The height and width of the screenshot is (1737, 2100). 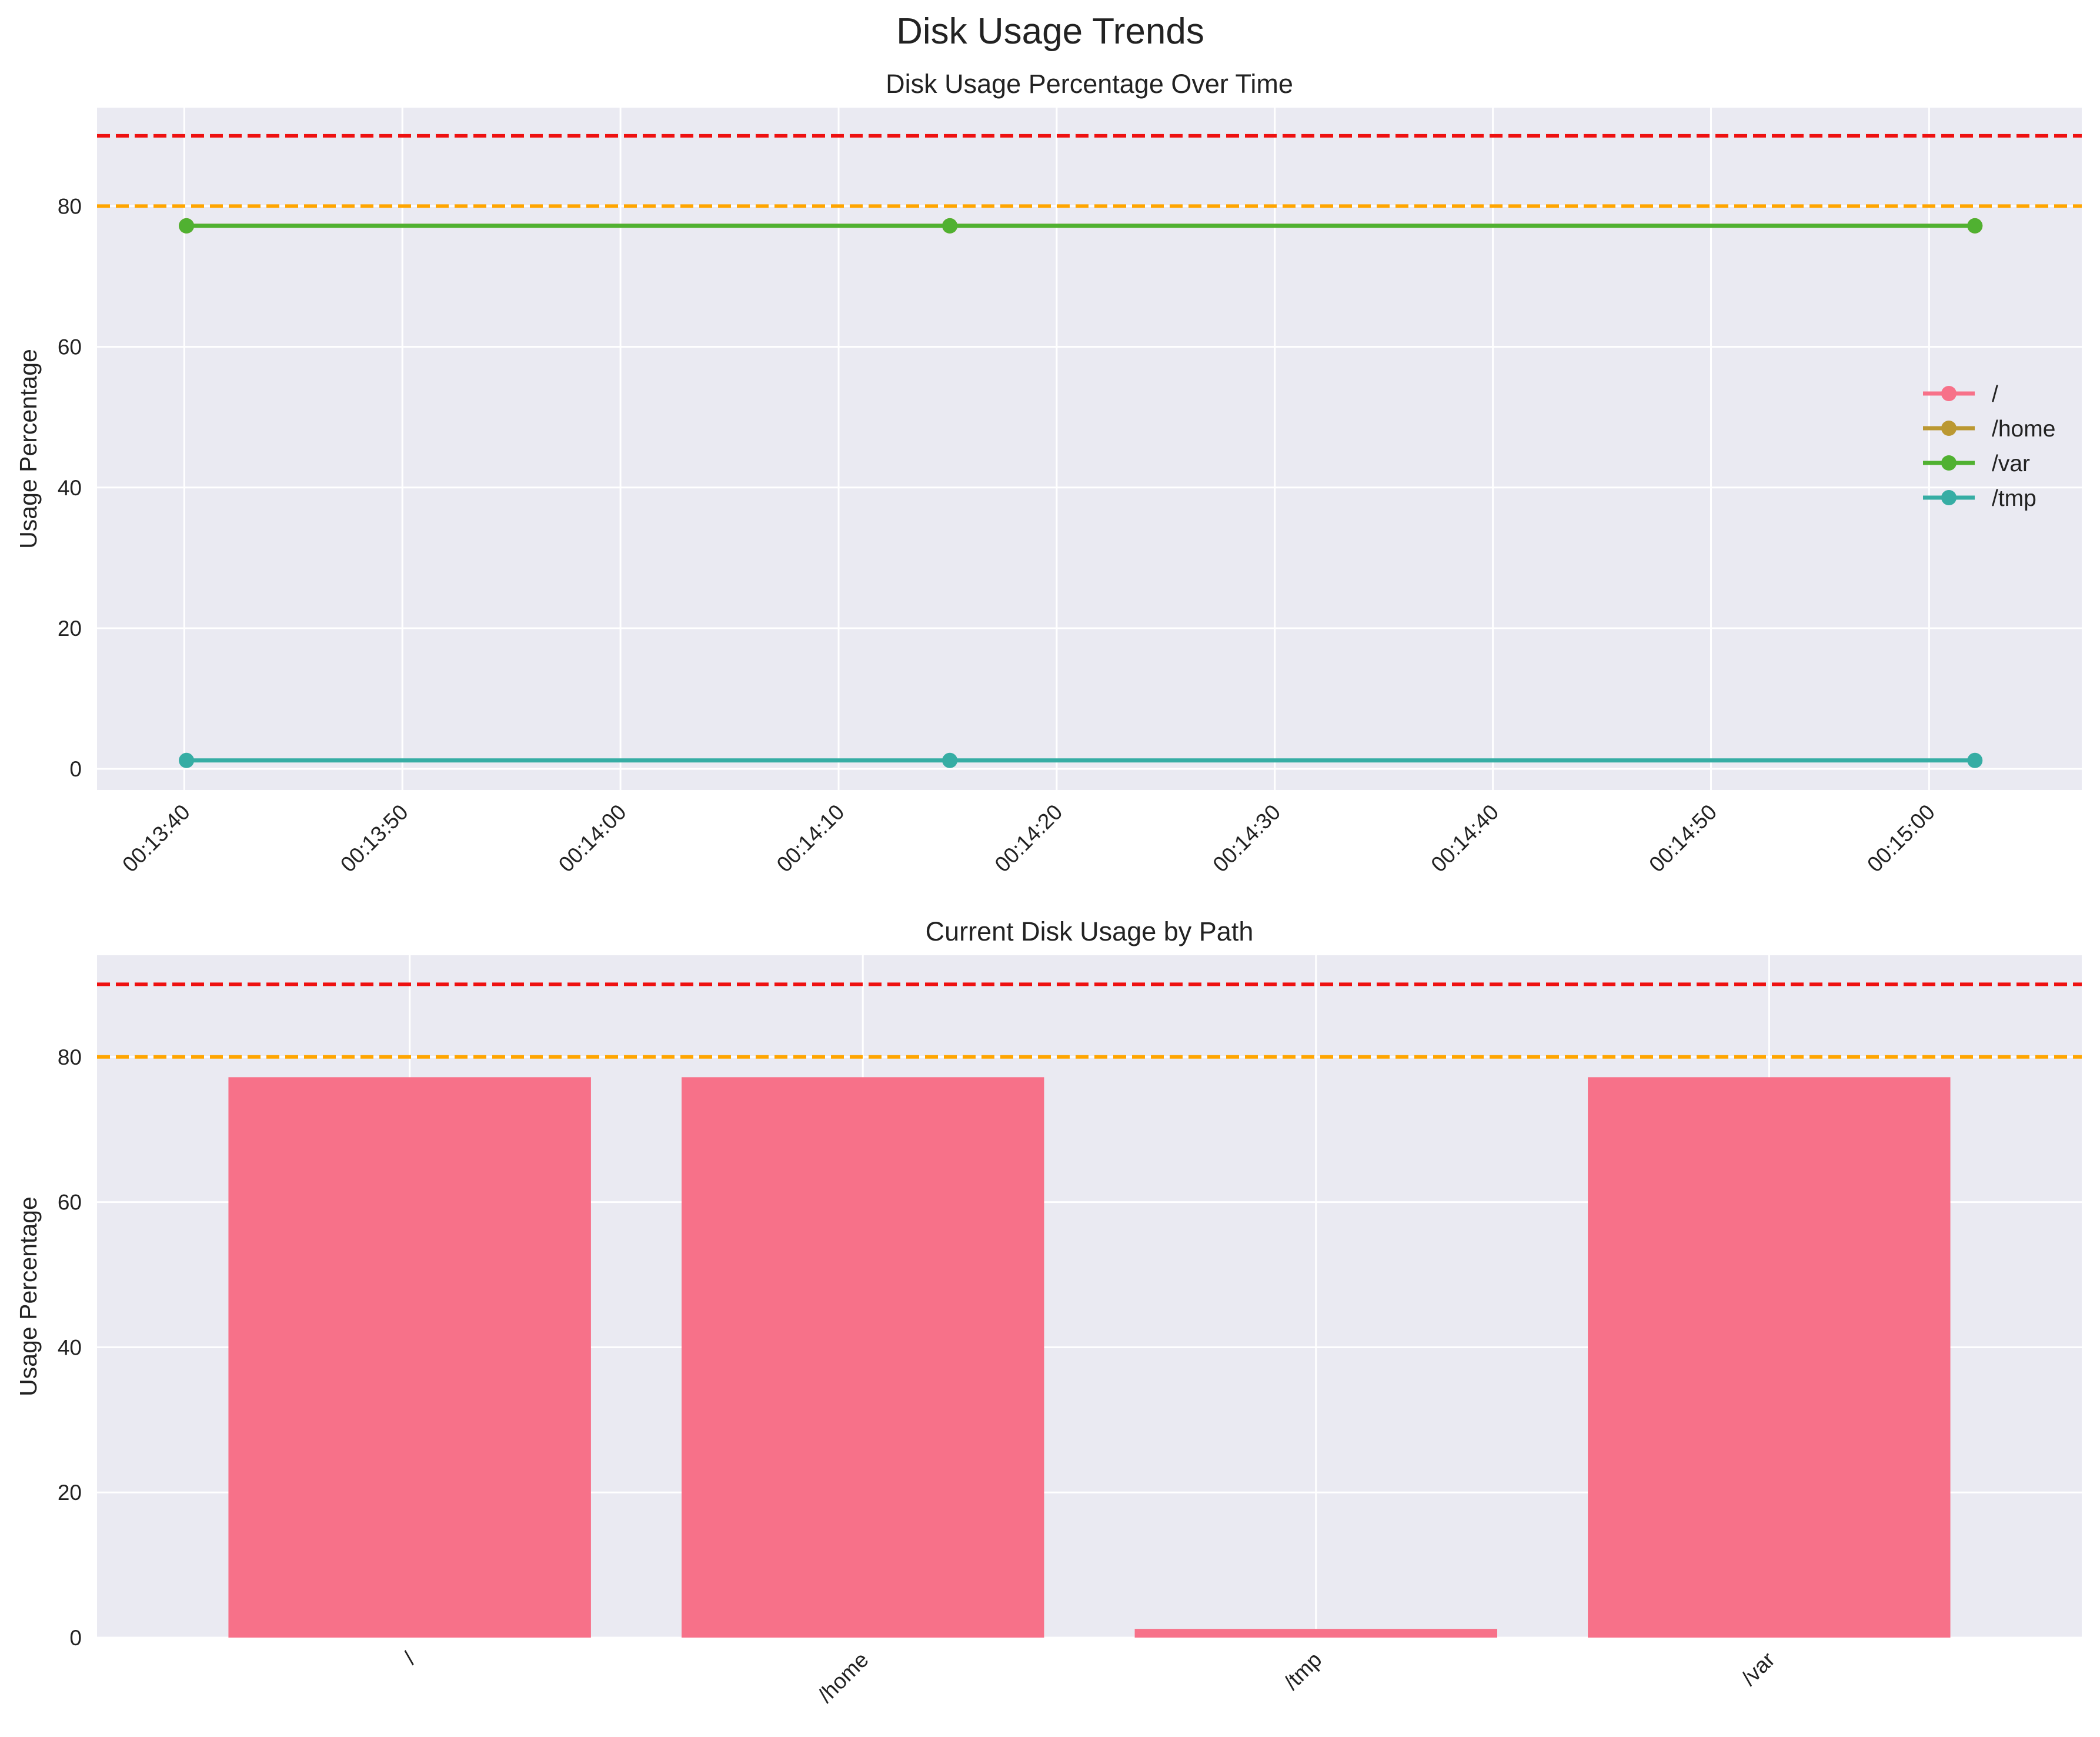 I want to click on legend-entry-var: /var, so click(x=1976, y=463).